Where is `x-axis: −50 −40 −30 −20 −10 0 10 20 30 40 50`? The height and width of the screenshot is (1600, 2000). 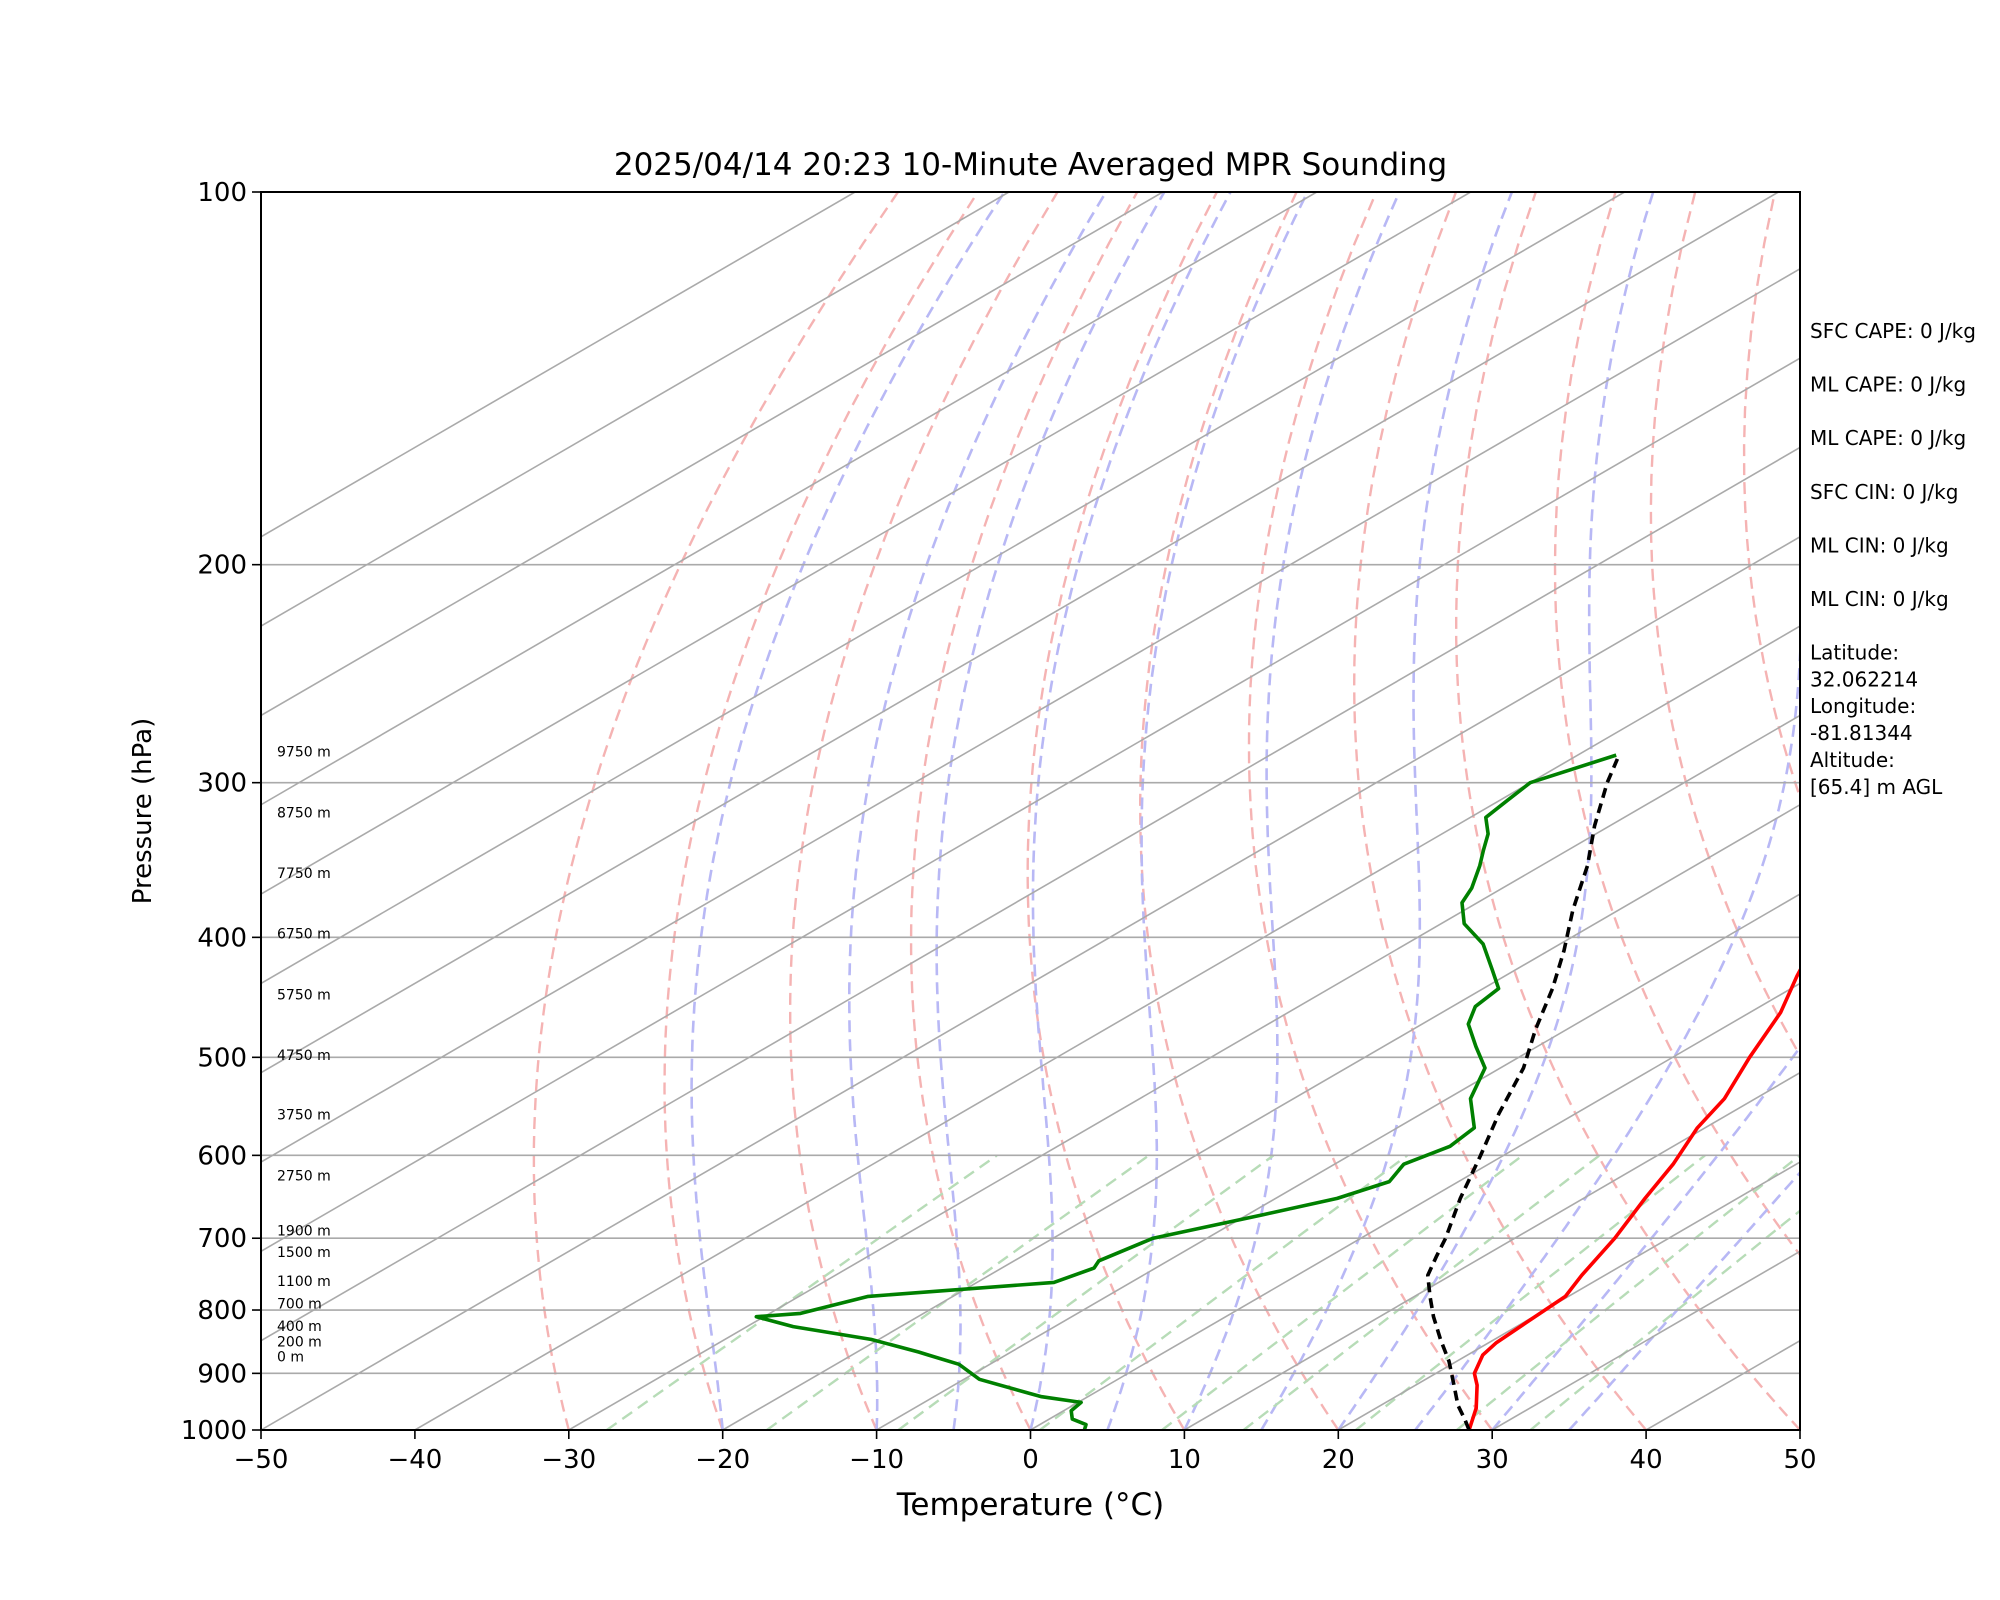
x-axis: −50 −40 −30 −20 −10 0 10 20 30 40 50 is located at coordinates (1025, 1452).